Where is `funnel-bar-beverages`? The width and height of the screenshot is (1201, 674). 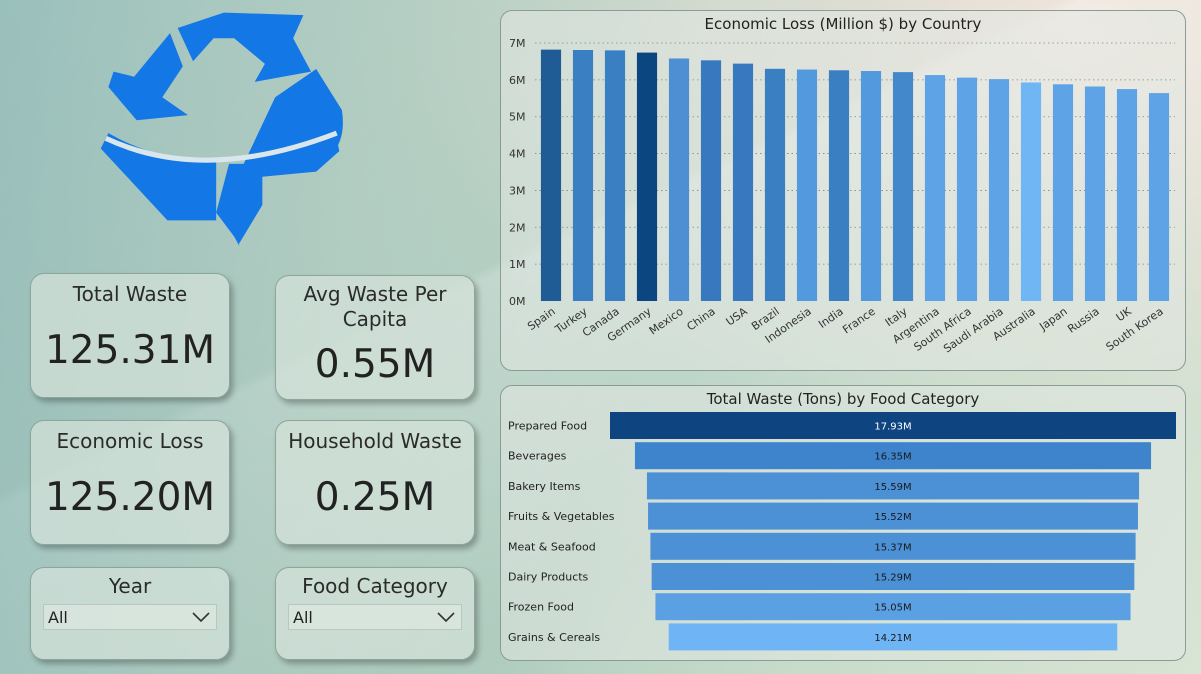 funnel-bar-beverages is located at coordinates (893, 456).